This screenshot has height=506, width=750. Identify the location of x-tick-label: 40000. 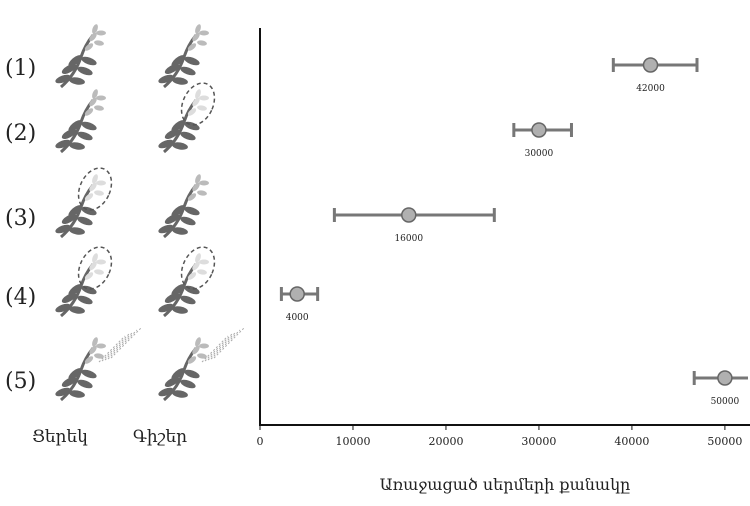
(631, 441).